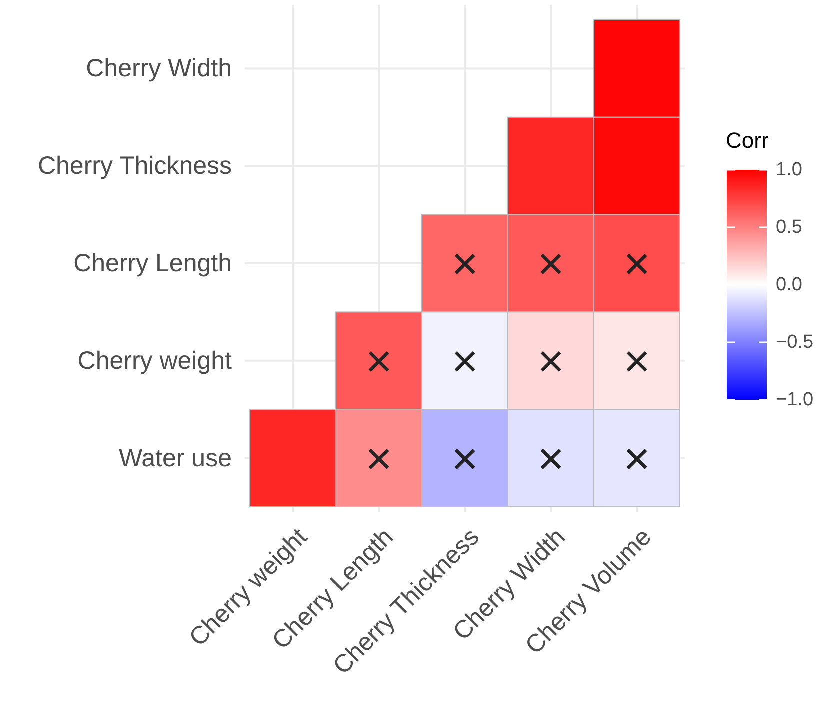 This screenshot has width=821, height=717. Describe the element at coordinates (747, 140) in the screenshot. I see `color-bar-title: Corr` at that location.